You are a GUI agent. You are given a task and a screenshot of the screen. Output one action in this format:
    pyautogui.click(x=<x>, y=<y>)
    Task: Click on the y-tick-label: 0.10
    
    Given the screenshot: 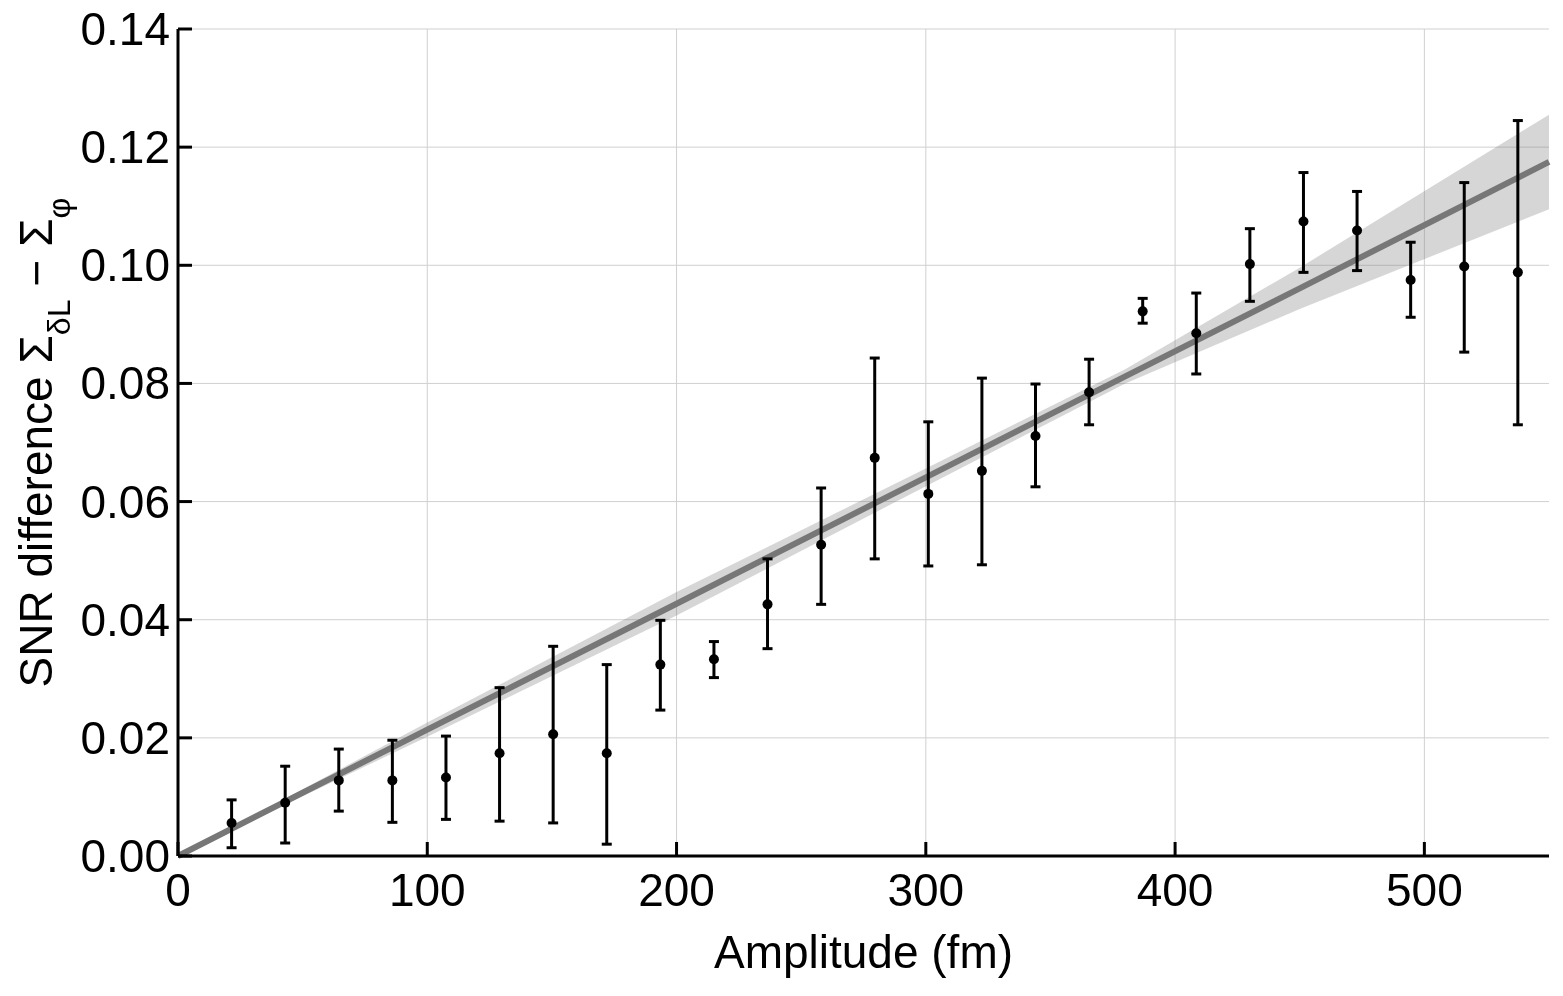 What is the action you would take?
    pyautogui.click(x=125, y=265)
    